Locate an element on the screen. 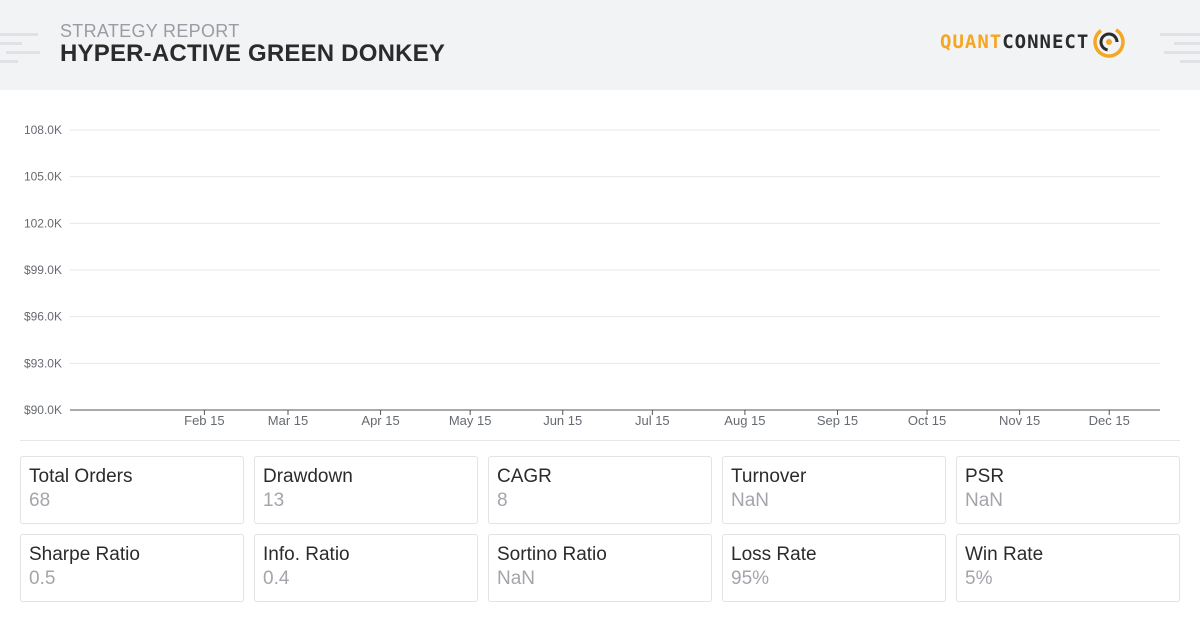 Image resolution: width=1200 pixels, height=632 pixels. strategy-title: HYPER-ACTIVE GREEN DONKEY is located at coordinates (253, 53).